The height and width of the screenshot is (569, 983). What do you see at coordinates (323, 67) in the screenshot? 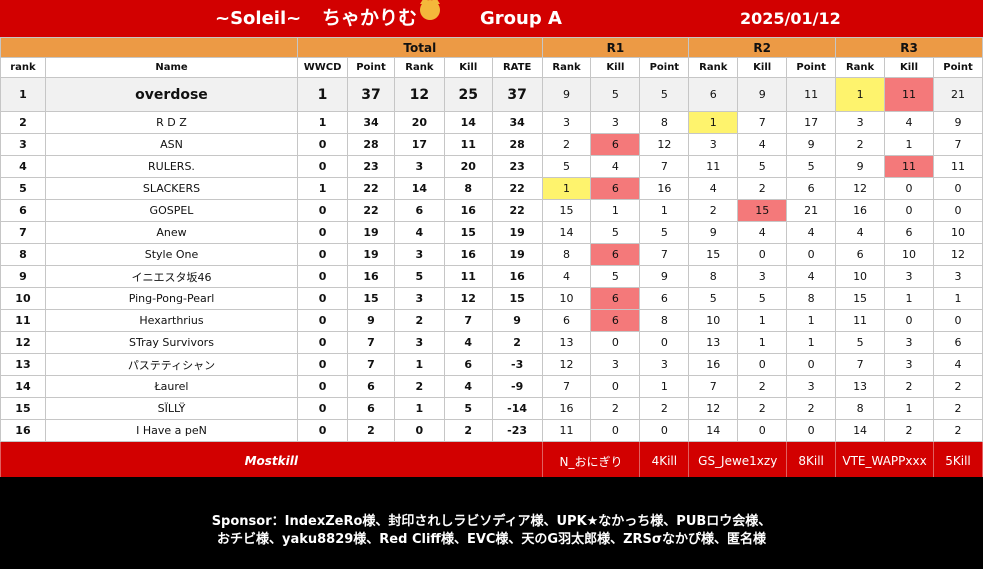
I see `col-wwcd: WWCD` at bounding box center [323, 67].